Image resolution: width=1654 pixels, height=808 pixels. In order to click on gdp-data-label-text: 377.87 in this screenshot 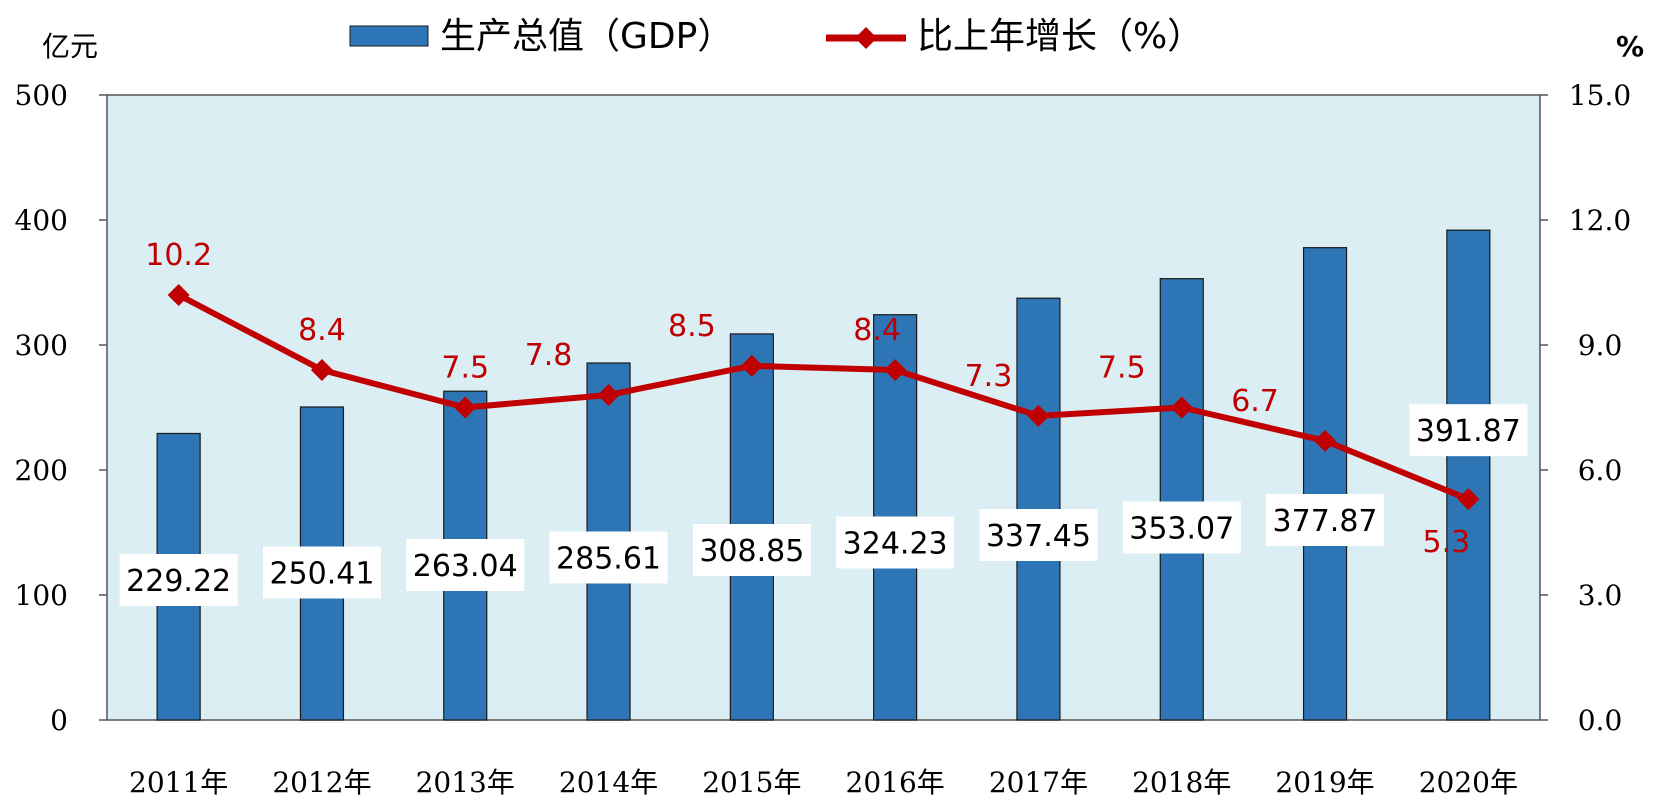, I will do `click(1325, 521)`.